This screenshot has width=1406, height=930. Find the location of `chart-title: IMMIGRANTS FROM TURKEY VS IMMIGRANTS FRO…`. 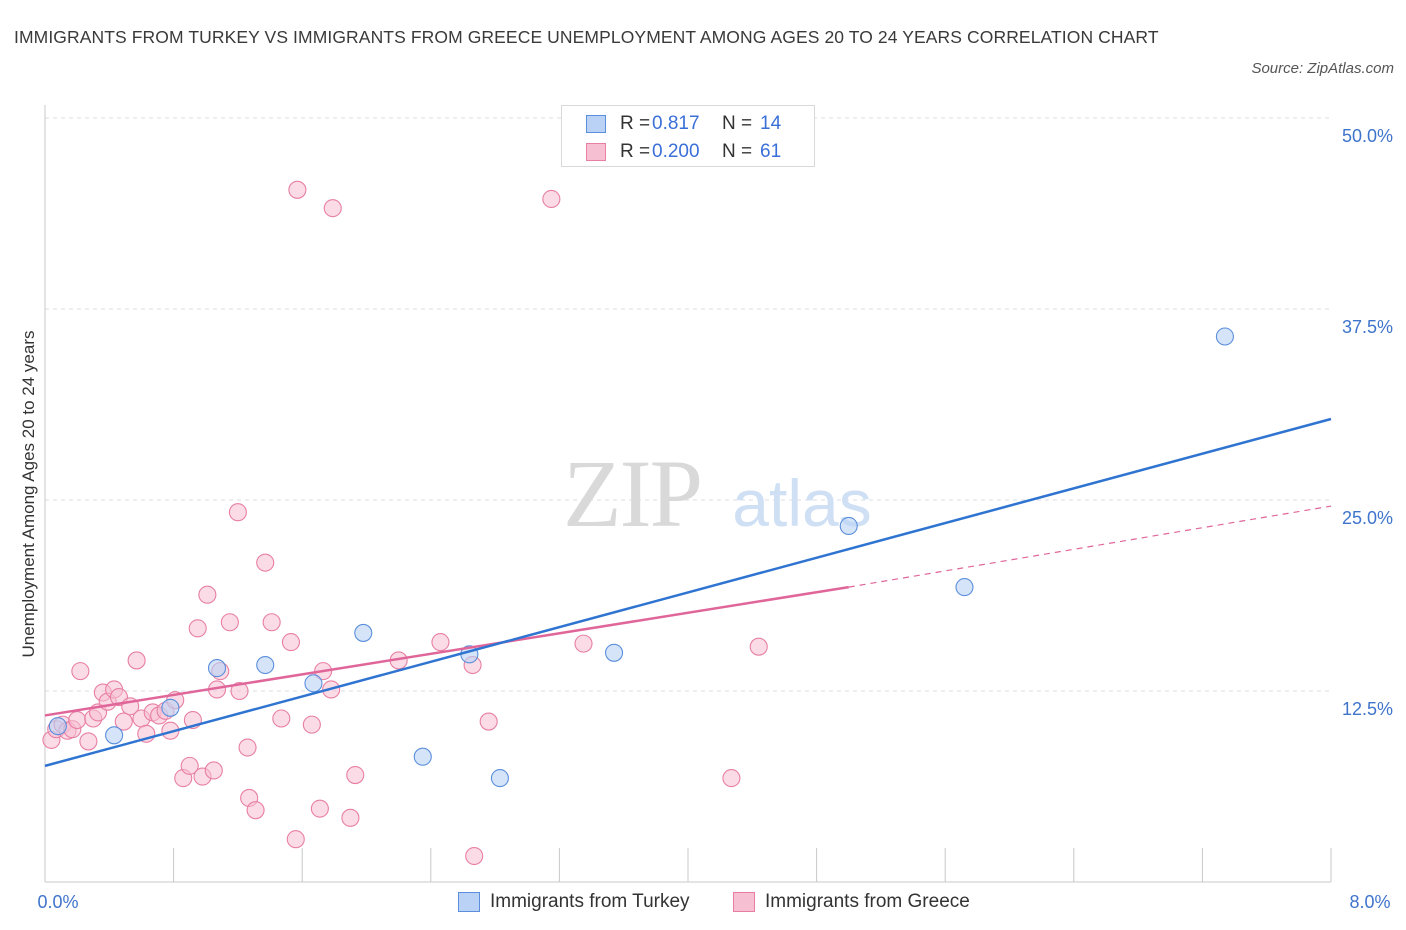

chart-title: IMMIGRANTS FROM TURKEY VS IMMIGRANTS FRO… is located at coordinates (586, 37).